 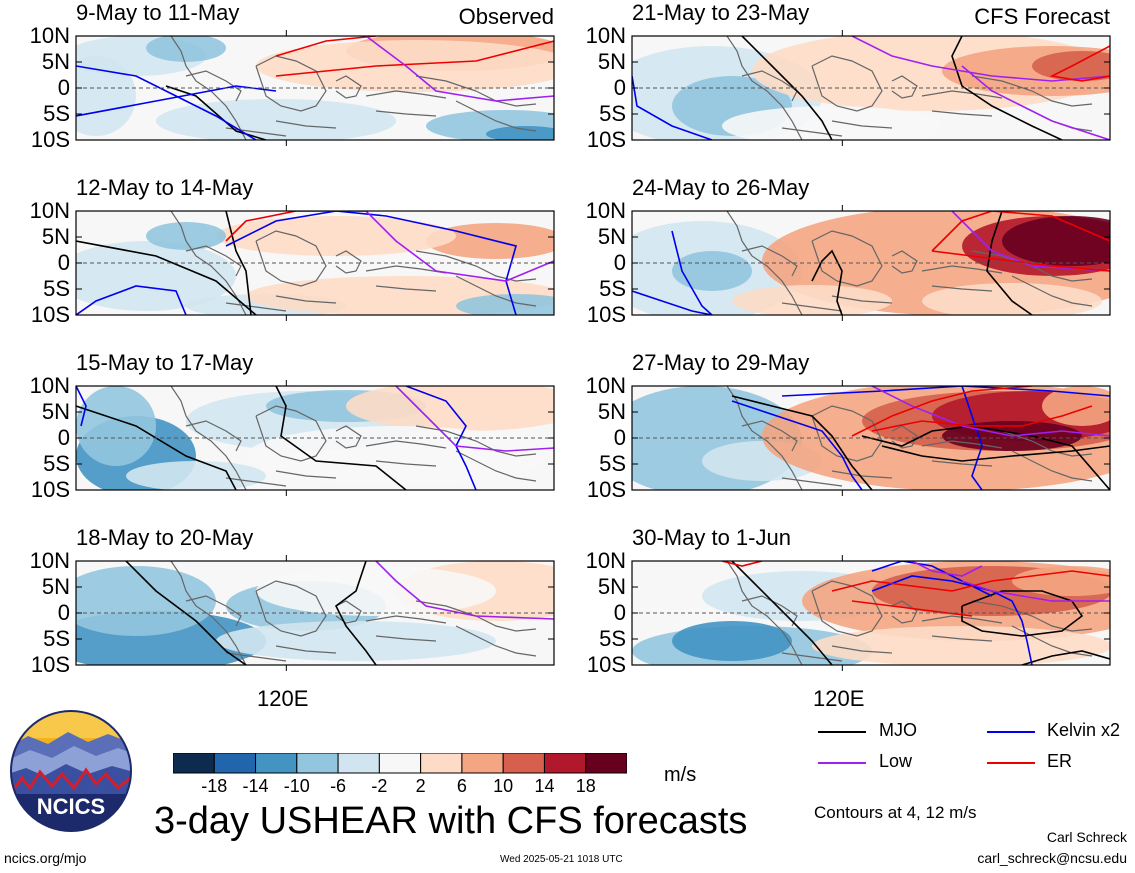 I want to click on colorbar-tick-label: -14, so click(x=255, y=786).